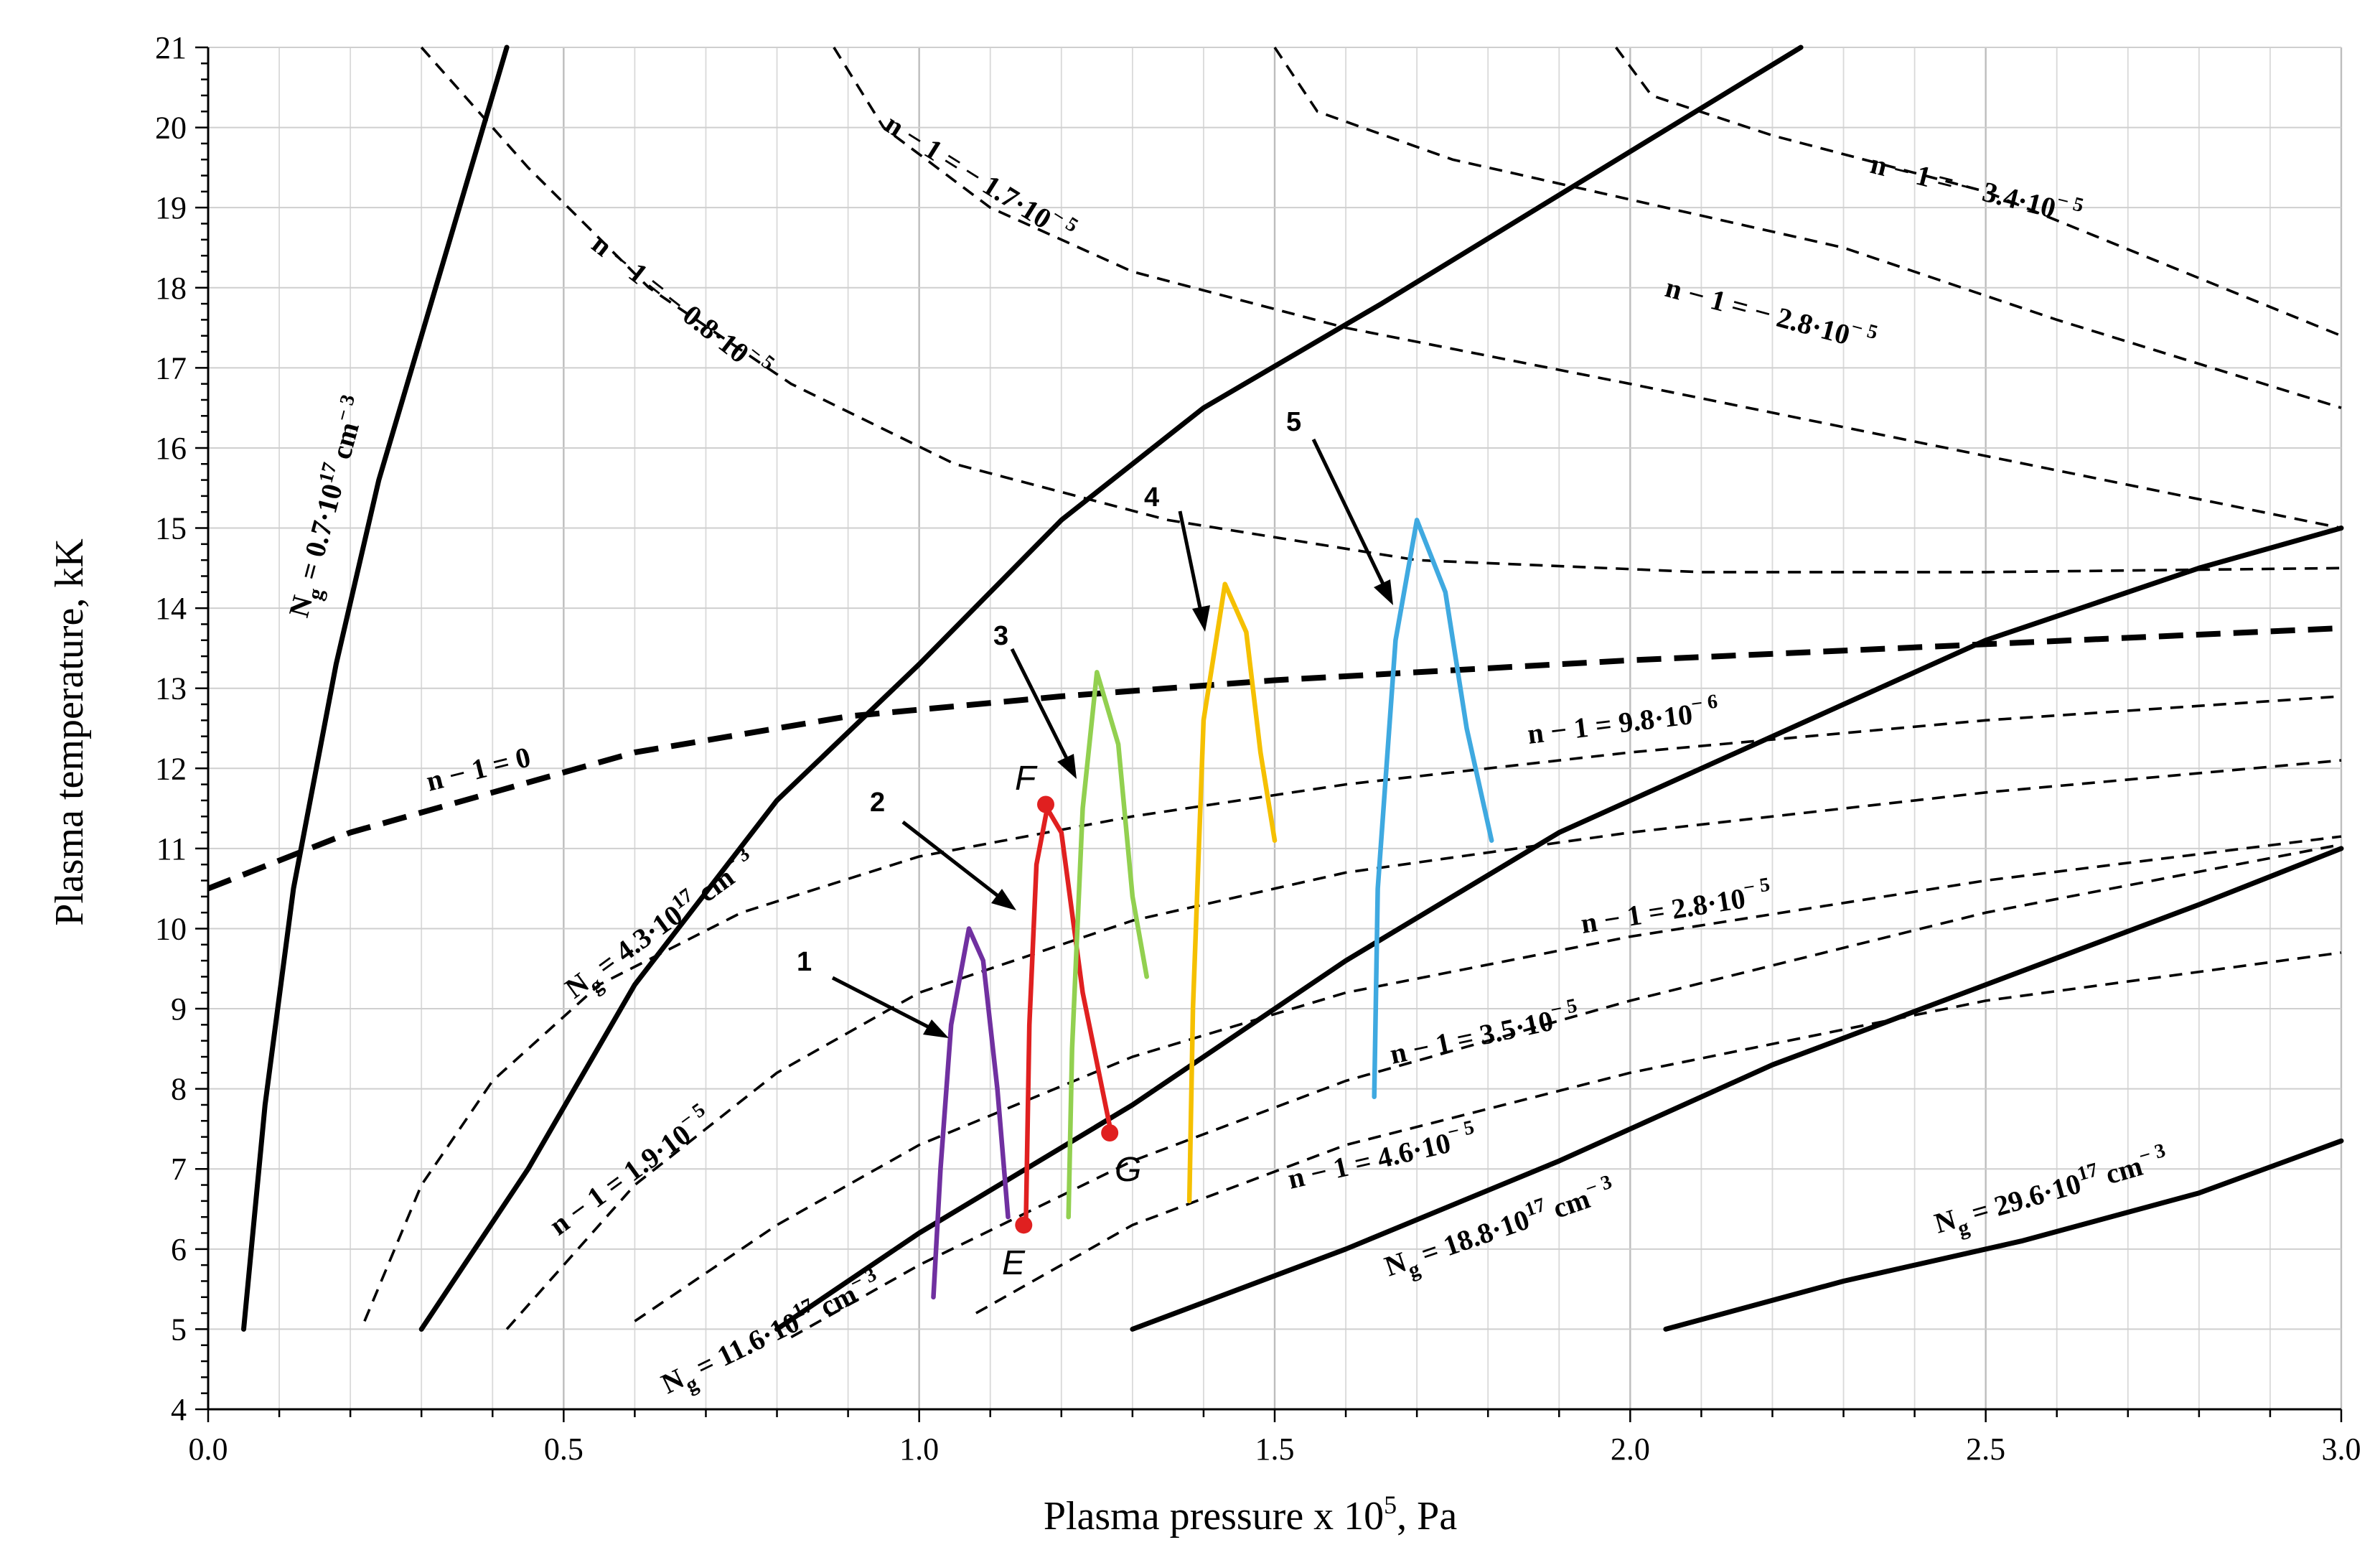 This screenshot has height=1550, width=2380. Describe the element at coordinates (877, 803) in the screenshot. I see `curve-label-2: 2` at that location.